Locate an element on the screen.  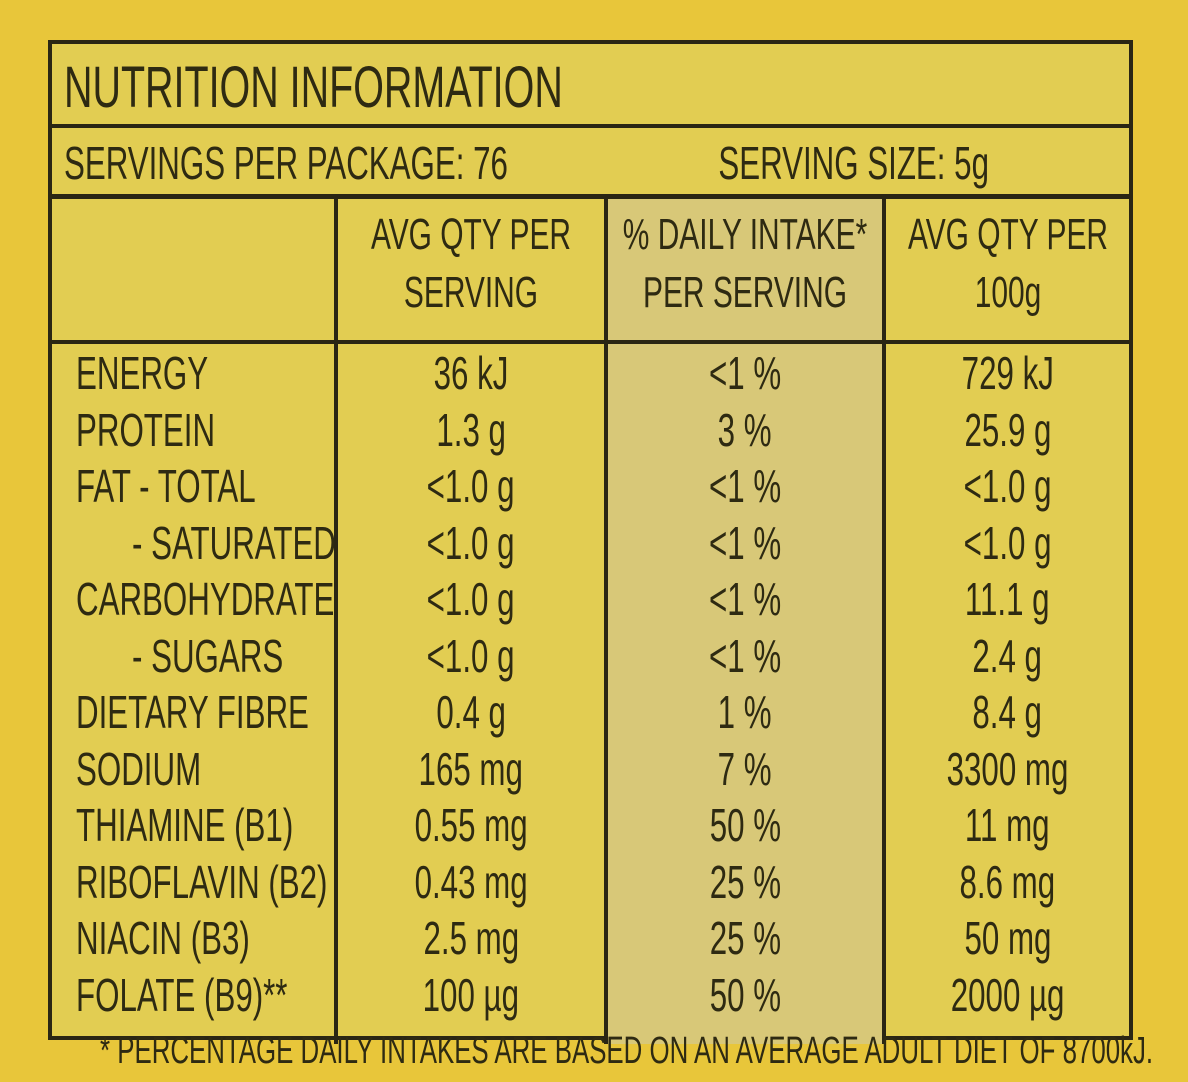
value-cell: 8.4 g is located at coordinates (1007, 712).